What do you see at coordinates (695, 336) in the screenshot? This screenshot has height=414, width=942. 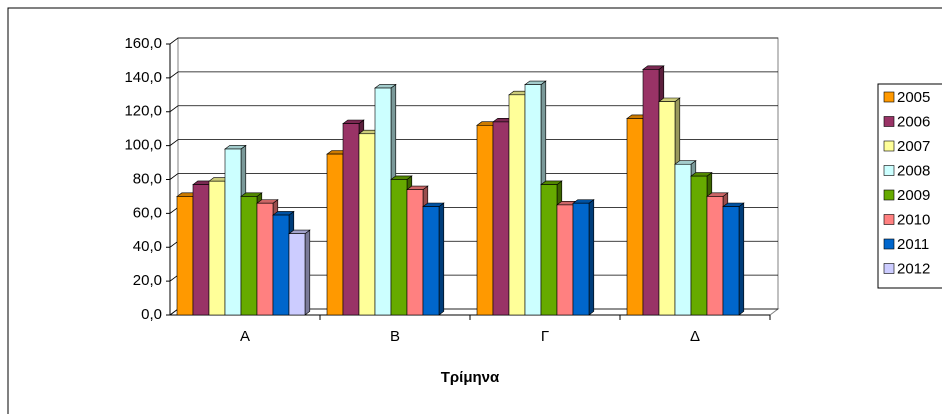 I see `x-tick-label: Δ` at bounding box center [695, 336].